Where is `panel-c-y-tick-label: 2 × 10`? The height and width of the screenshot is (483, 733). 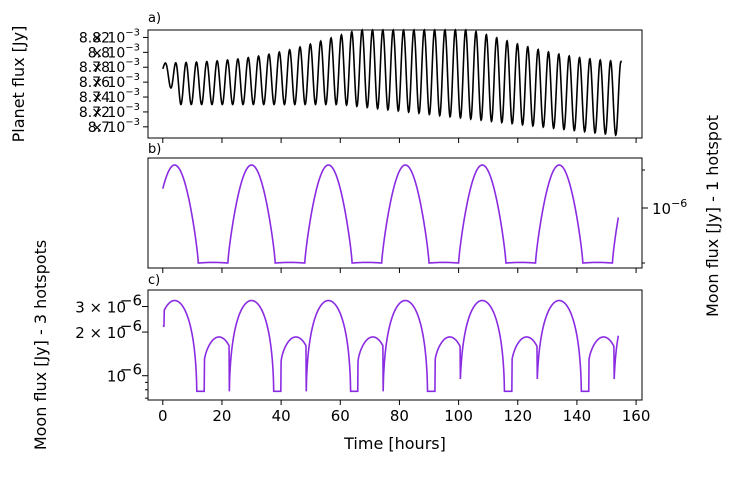
panel-c-y-tick-label: 2 × 10 is located at coordinates (100, 333).